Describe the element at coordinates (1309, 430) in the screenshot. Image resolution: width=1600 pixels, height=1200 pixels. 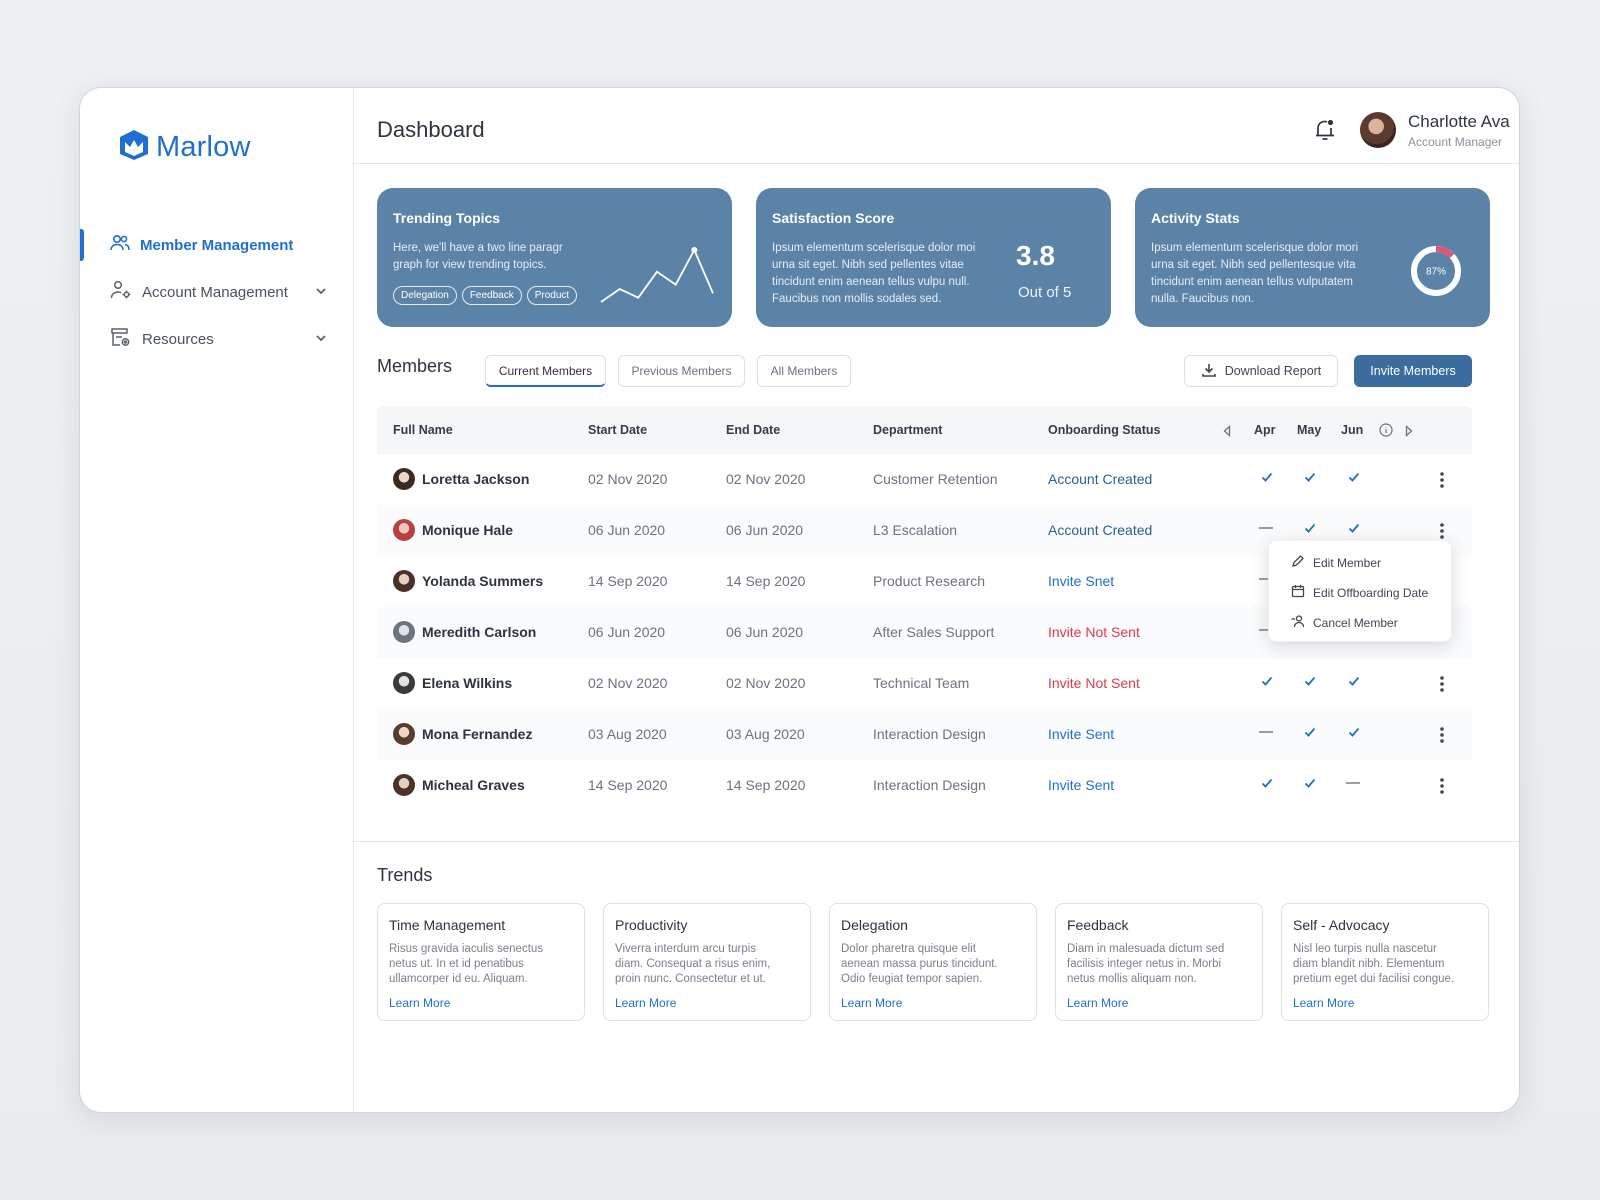
I see `col-month-may: May` at that location.